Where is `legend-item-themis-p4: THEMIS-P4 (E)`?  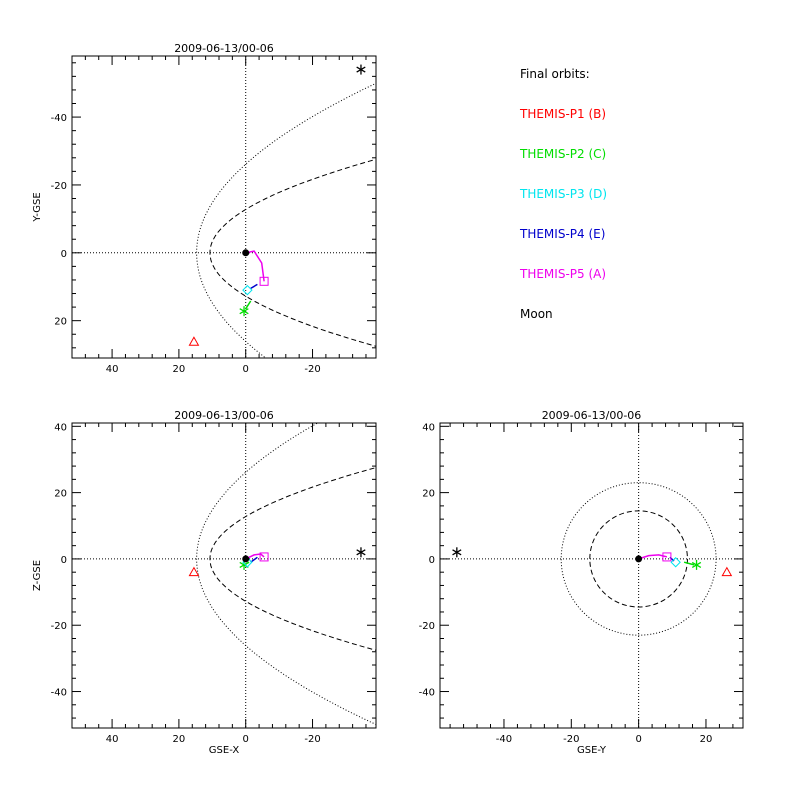
legend-item-themis-p4: THEMIS-P4 (E) is located at coordinates (563, 234).